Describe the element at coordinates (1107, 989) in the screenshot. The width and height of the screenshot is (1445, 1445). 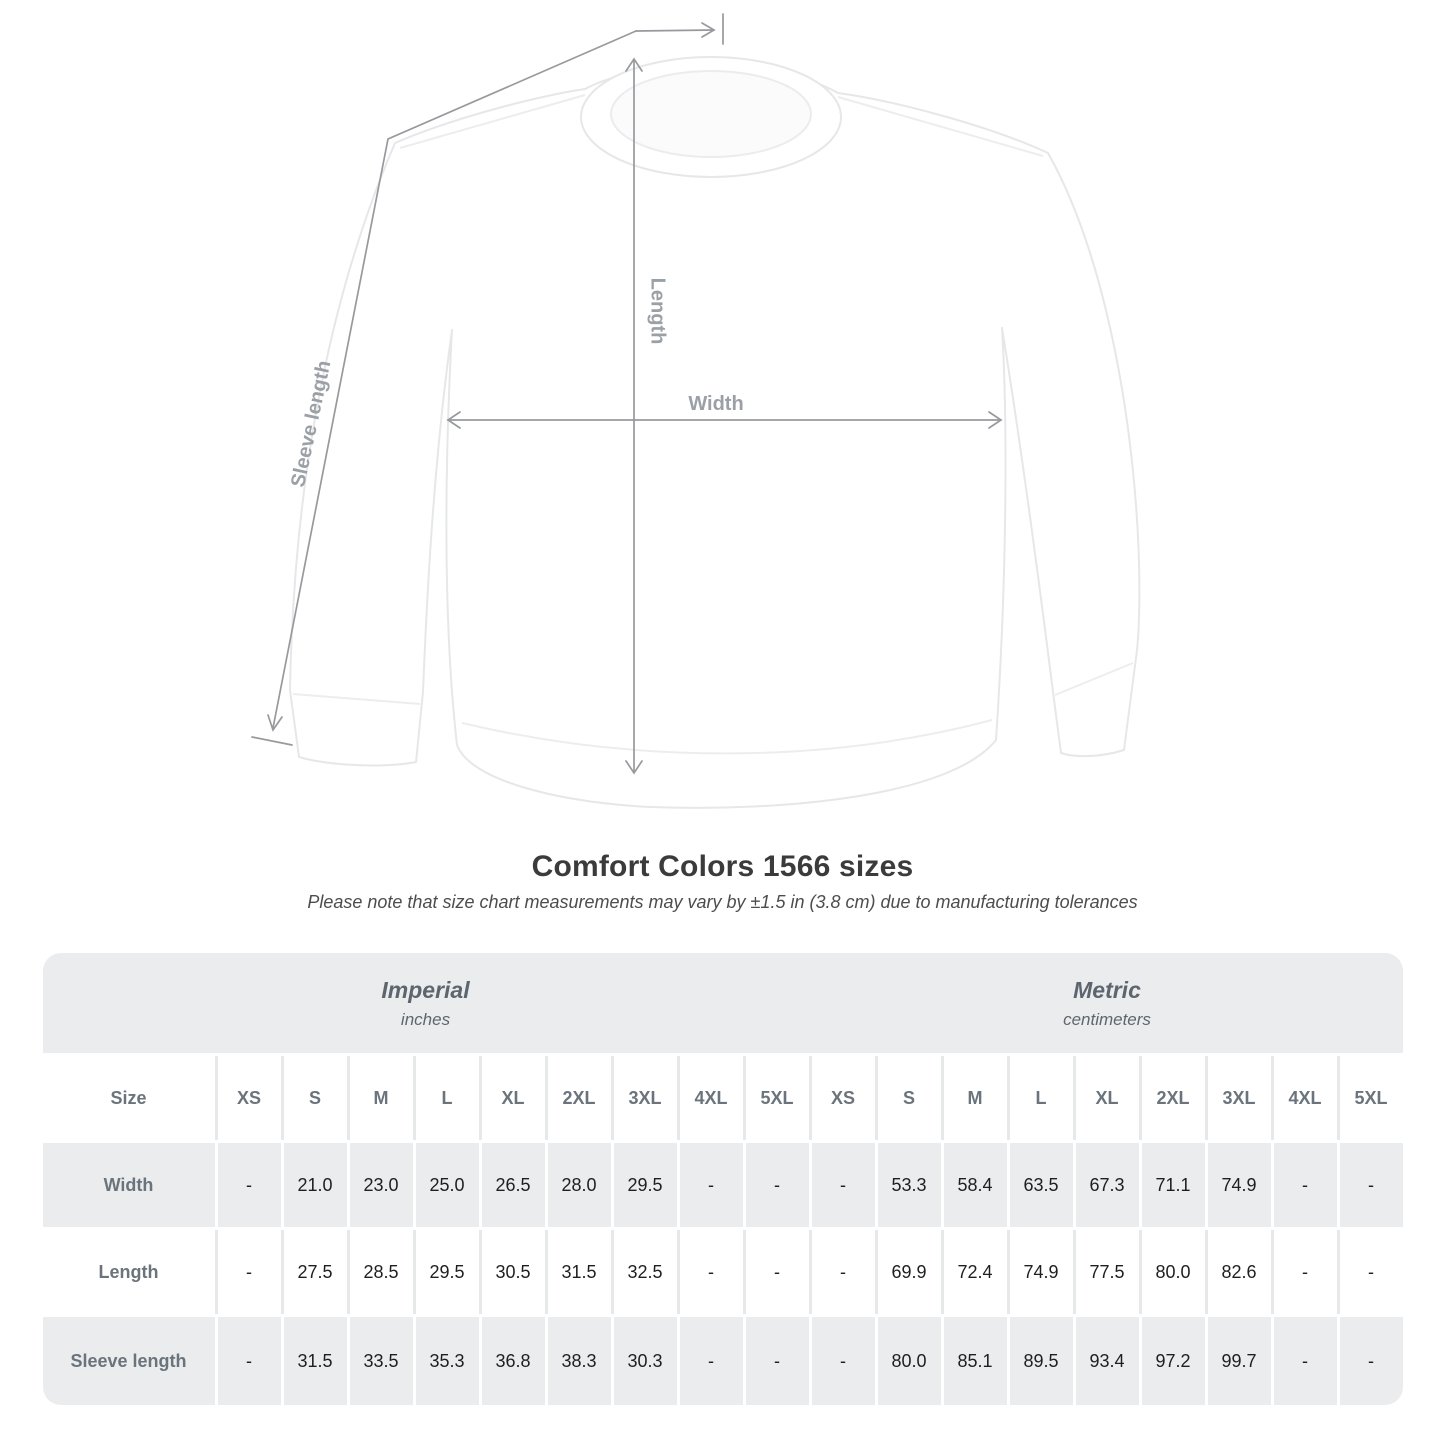
I see `metric-title: Metric` at that location.